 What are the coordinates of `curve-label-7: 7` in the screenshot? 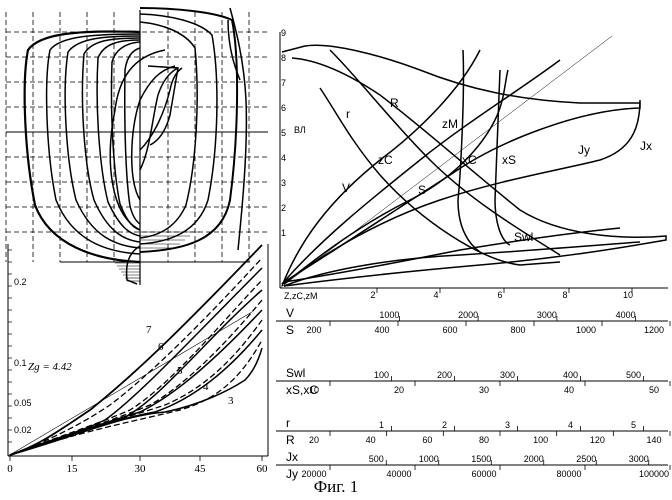 It's located at (149, 330).